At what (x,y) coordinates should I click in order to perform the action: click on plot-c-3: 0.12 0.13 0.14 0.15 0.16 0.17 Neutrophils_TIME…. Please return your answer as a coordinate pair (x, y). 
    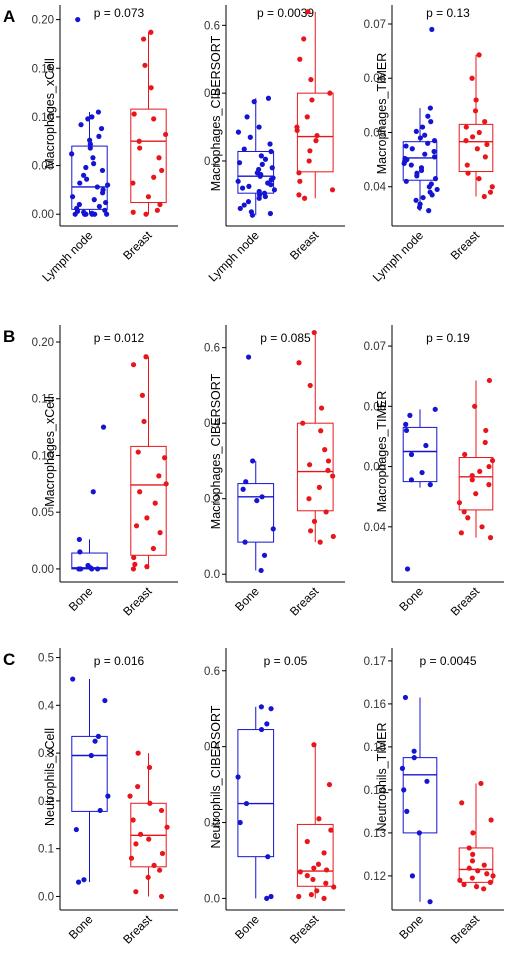
    Looking at the image, I should click on (434, 797).